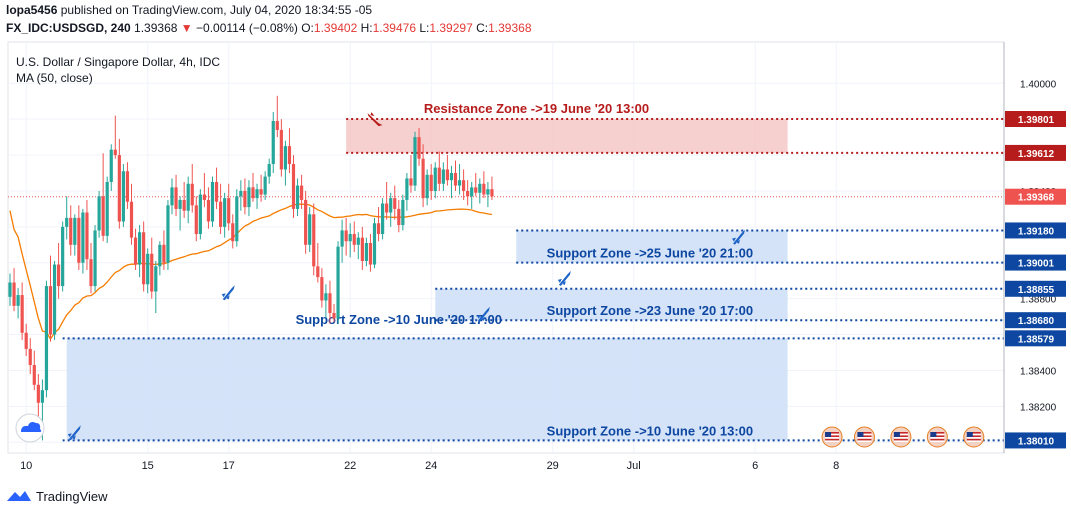 This screenshot has width=1071, height=514. What do you see at coordinates (836, 466) in the screenshot?
I see `x-tick-label: 8` at bounding box center [836, 466].